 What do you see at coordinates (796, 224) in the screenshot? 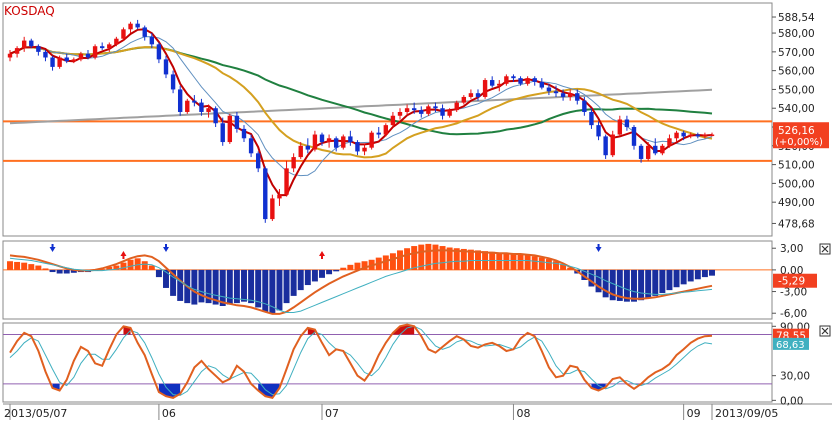
I see `price-tick-label: 478,68` at bounding box center [796, 224].